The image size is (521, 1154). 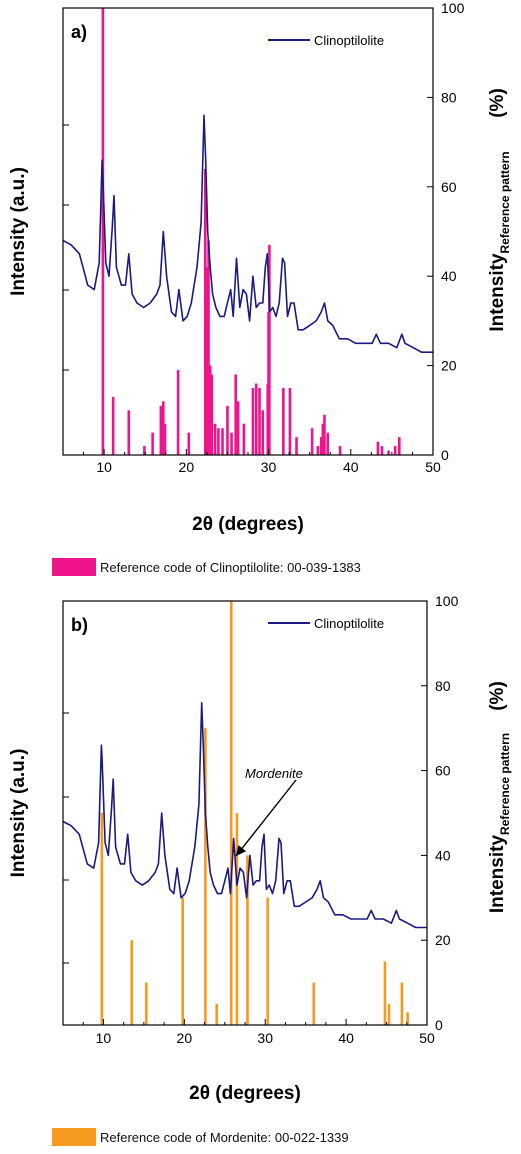 I want to click on y-right-axis-label-b: IntensityReference pattern, so click(x=499, y=823).